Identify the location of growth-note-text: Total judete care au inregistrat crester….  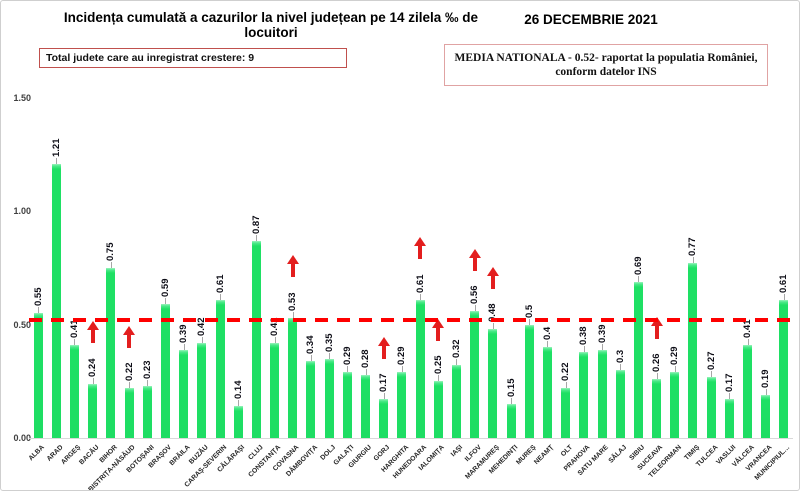
(150, 58).